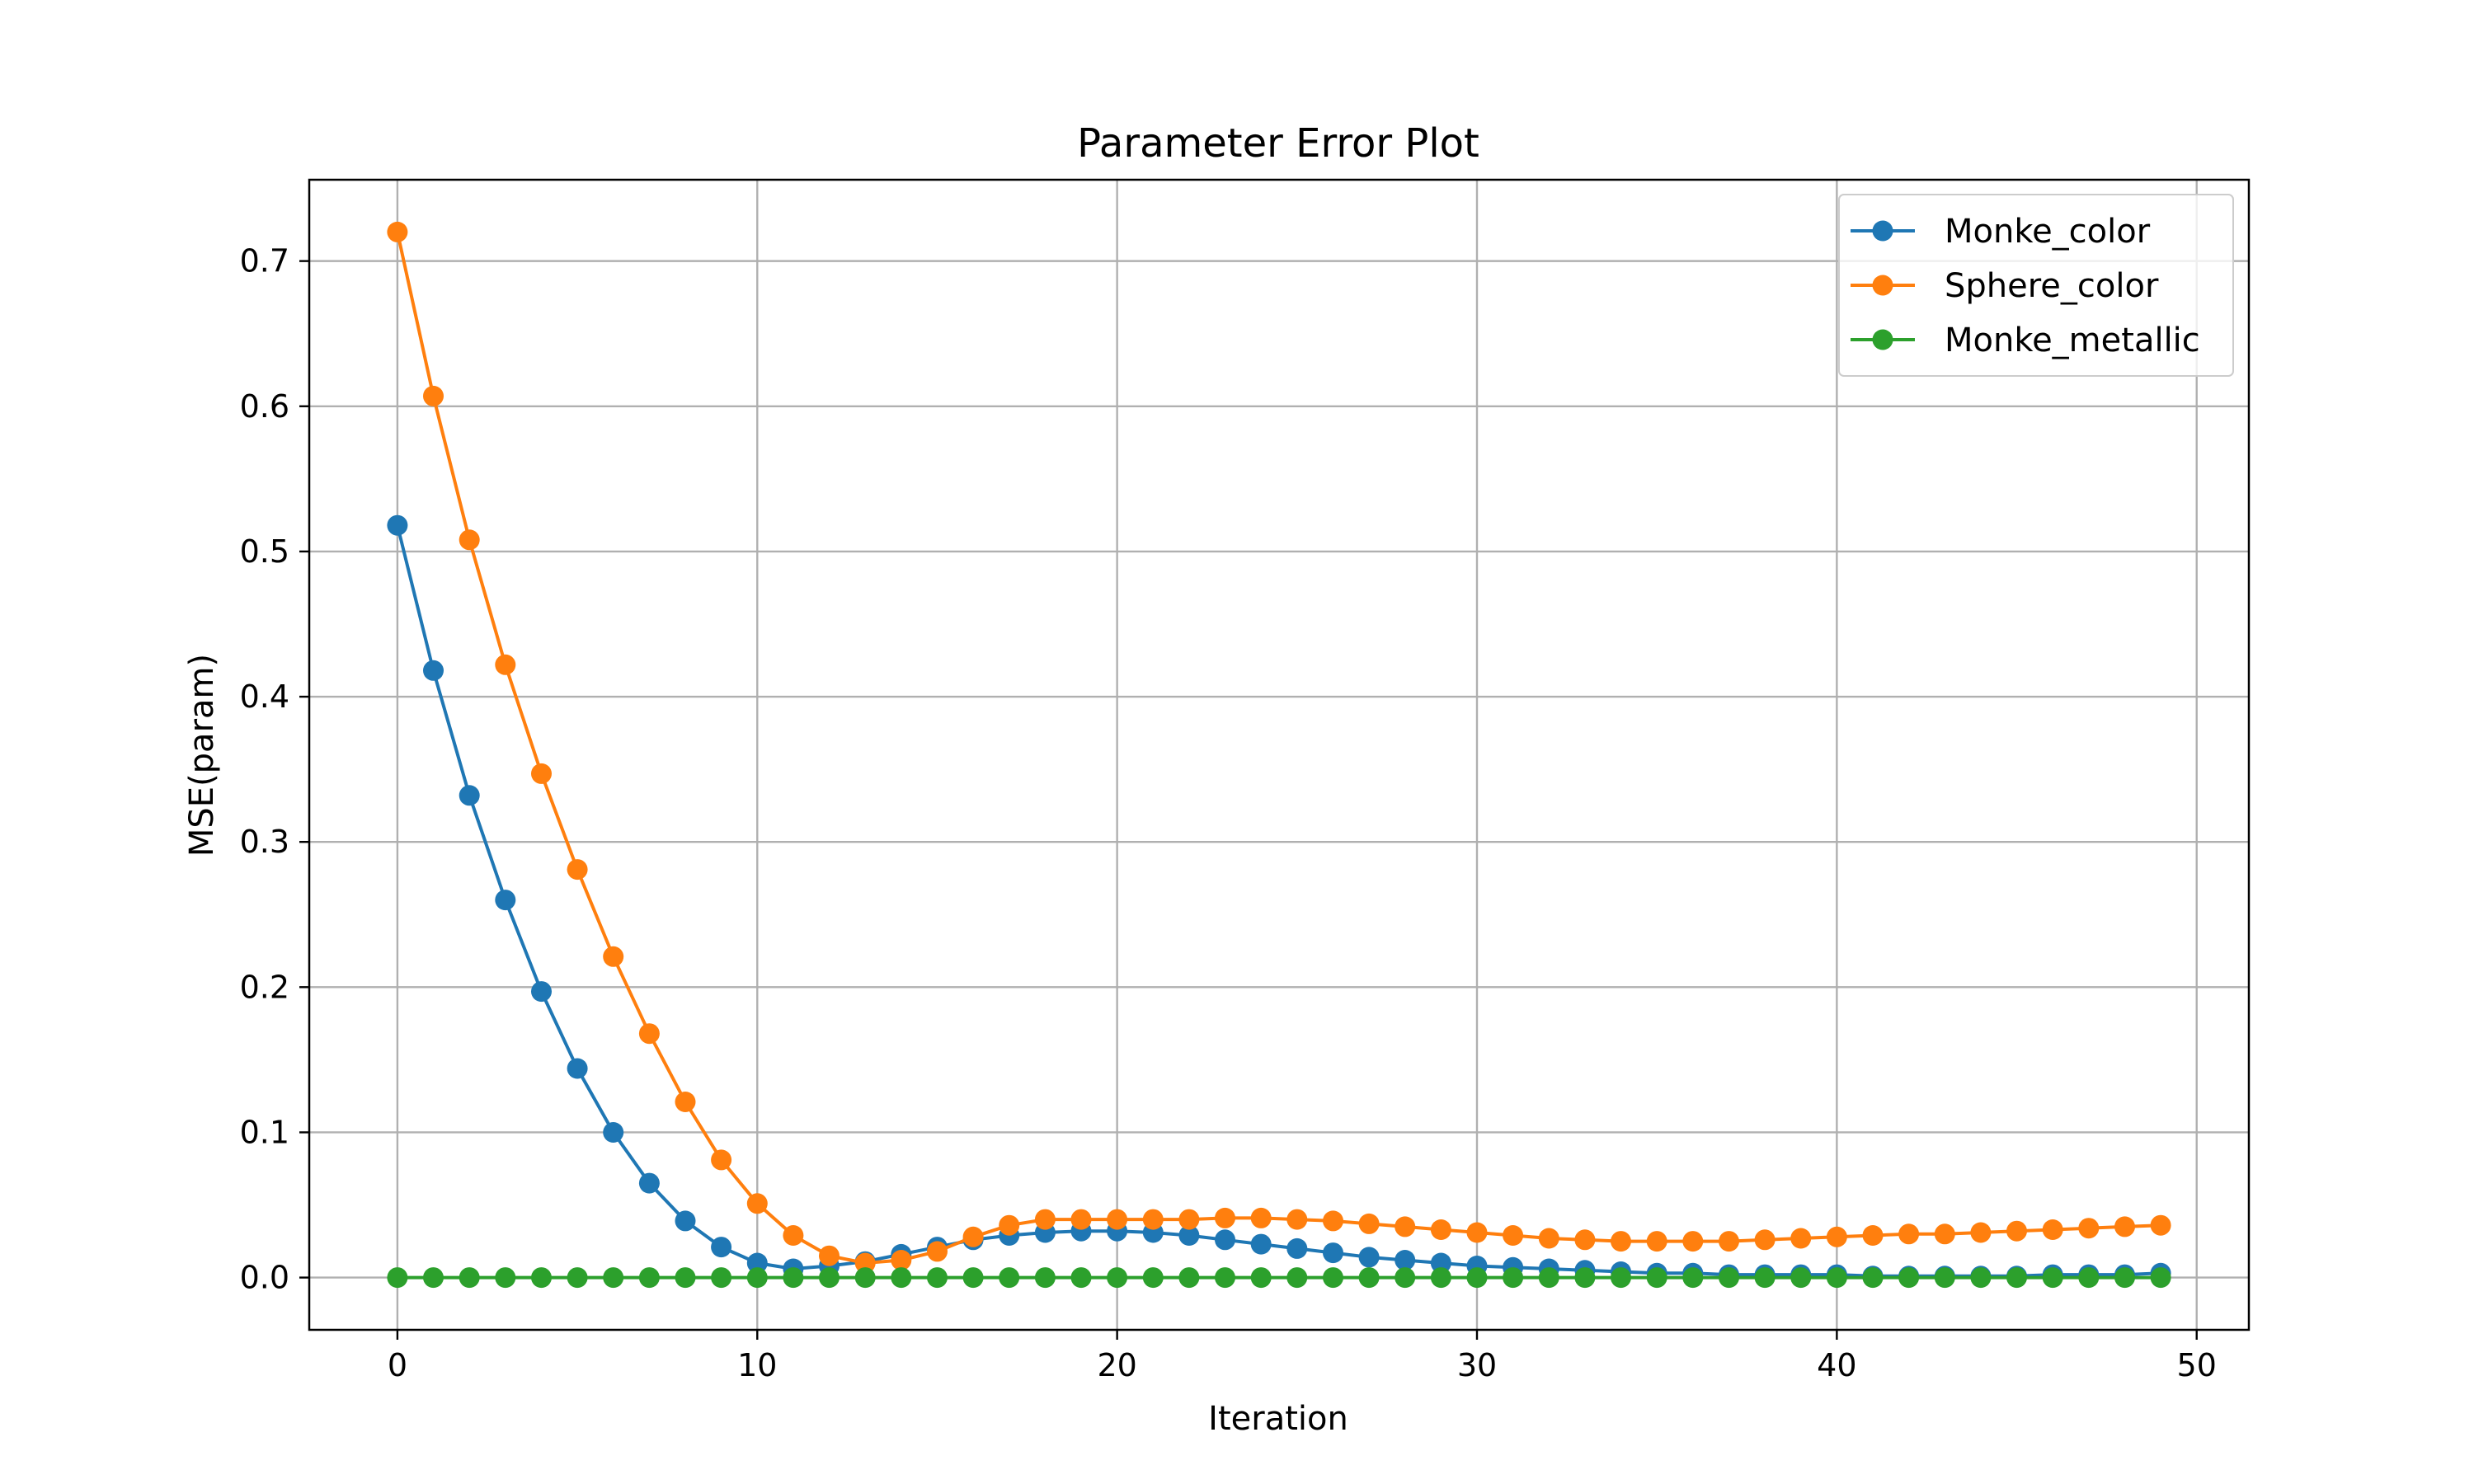  I want to click on x-tick-label: 20, so click(1116, 1365).